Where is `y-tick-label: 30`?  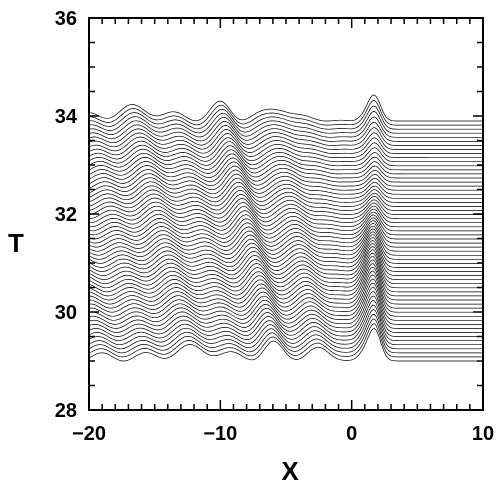
y-tick-label: 30 is located at coordinates (66, 313).